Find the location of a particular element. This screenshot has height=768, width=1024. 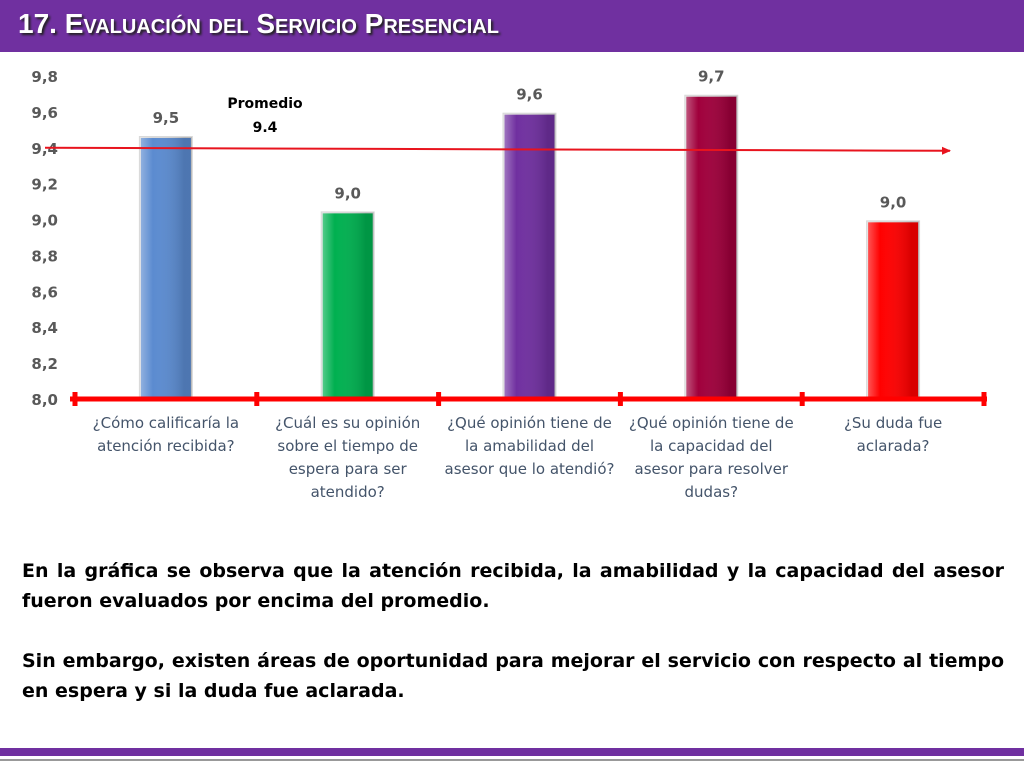

footer-band is located at coordinates (512, 752).